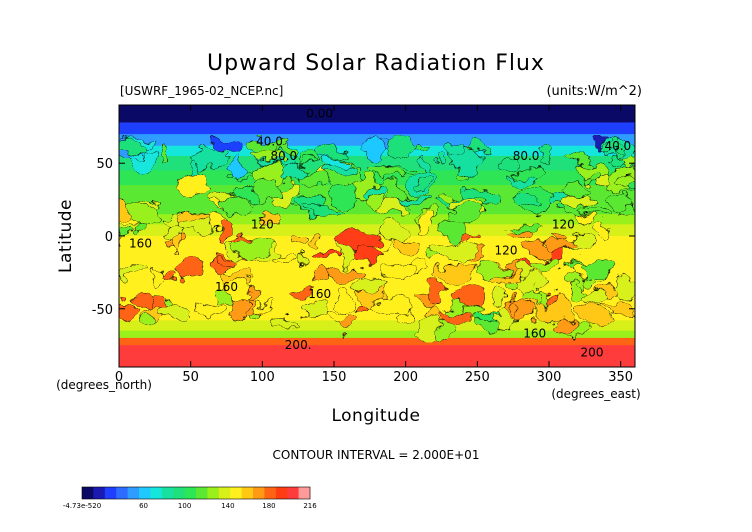 This screenshot has height=532, width=752. What do you see at coordinates (376, 455) in the screenshot?
I see `contour-interval-note: CONTOUR INTERVAL = 2.000E+01` at bounding box center [376, 455].